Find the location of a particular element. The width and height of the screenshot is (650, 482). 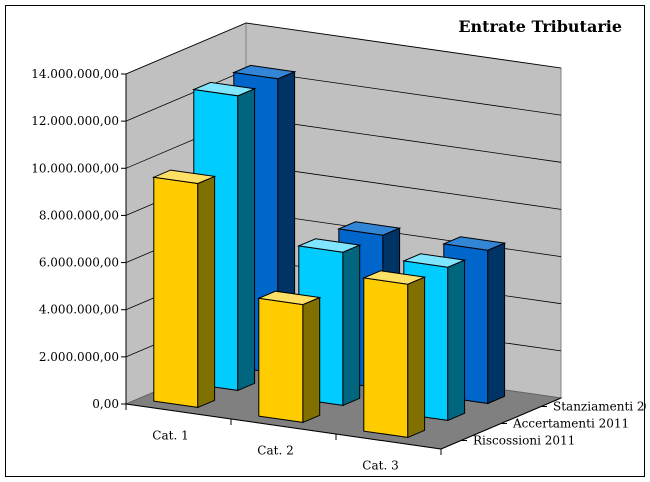

gridline is located at coordinates (343, 48).